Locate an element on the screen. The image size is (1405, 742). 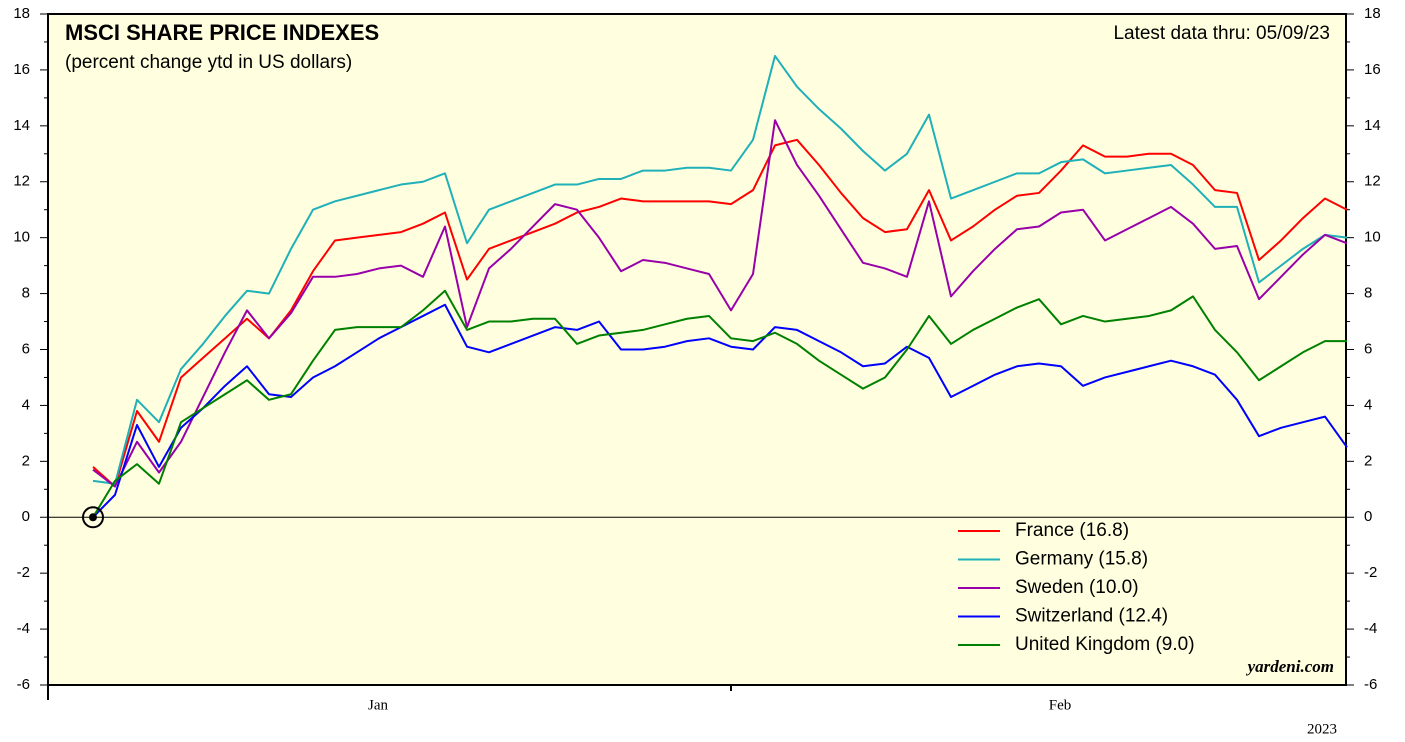
y-tick-label: 0 is located at coordinates (26, 516).